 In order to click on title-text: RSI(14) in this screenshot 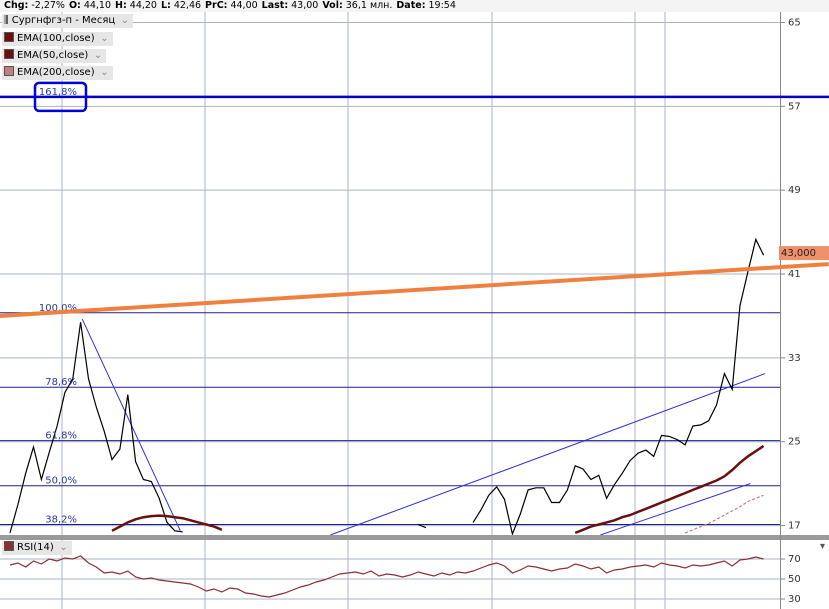, I will do `click(35, 547)`.